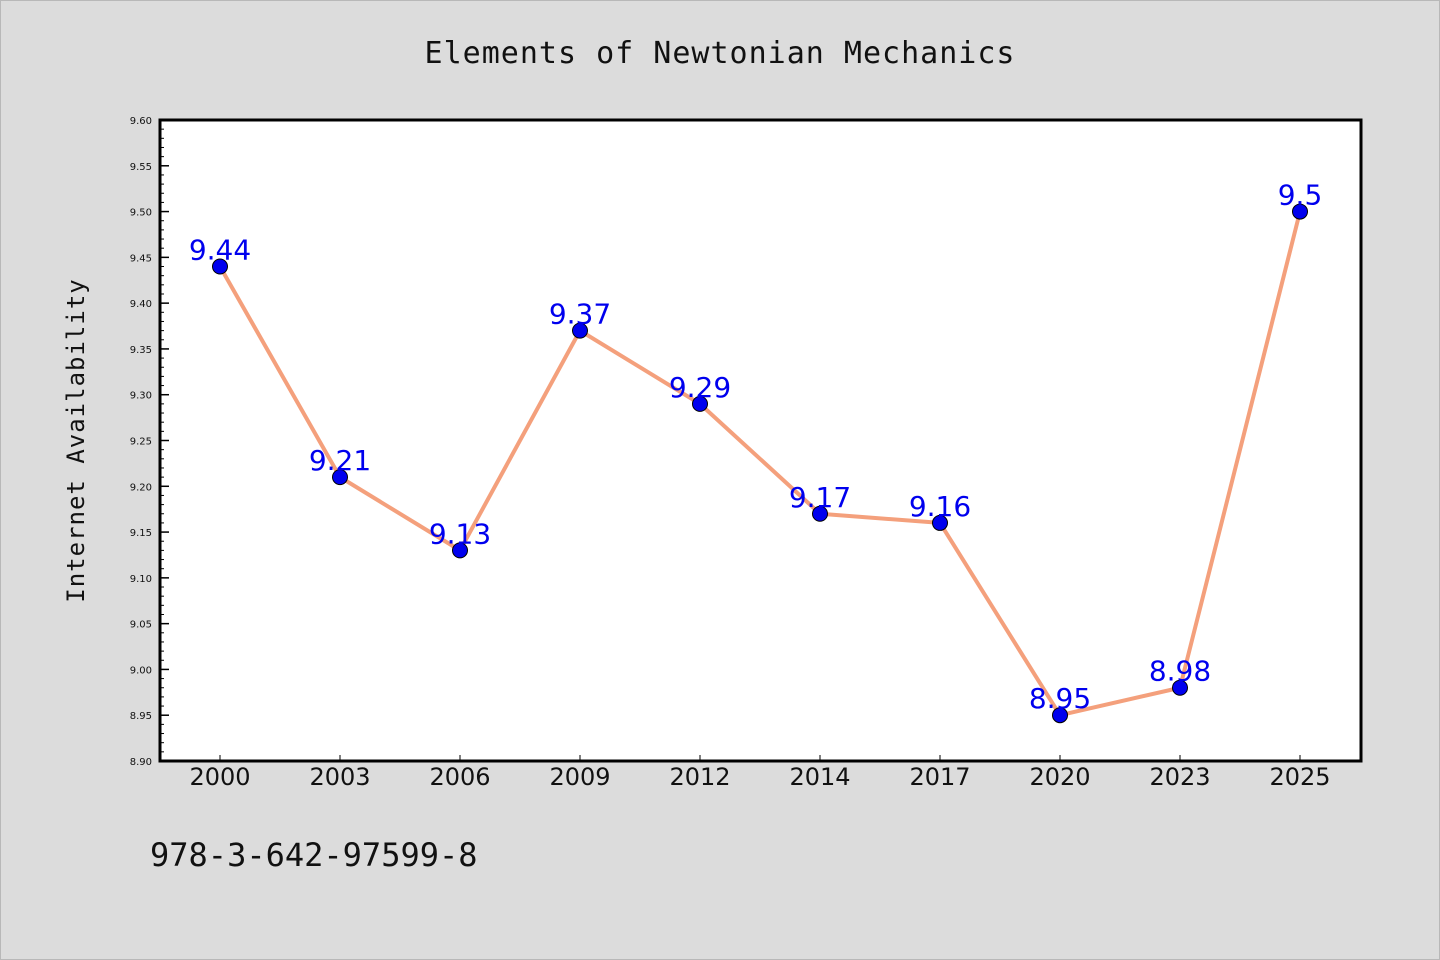 The width and height of the screenshot is (1440, 960). Describe the element at coordinates (141, 670) in the screenshot. I see `y-tick-label: 9.00` at that location.